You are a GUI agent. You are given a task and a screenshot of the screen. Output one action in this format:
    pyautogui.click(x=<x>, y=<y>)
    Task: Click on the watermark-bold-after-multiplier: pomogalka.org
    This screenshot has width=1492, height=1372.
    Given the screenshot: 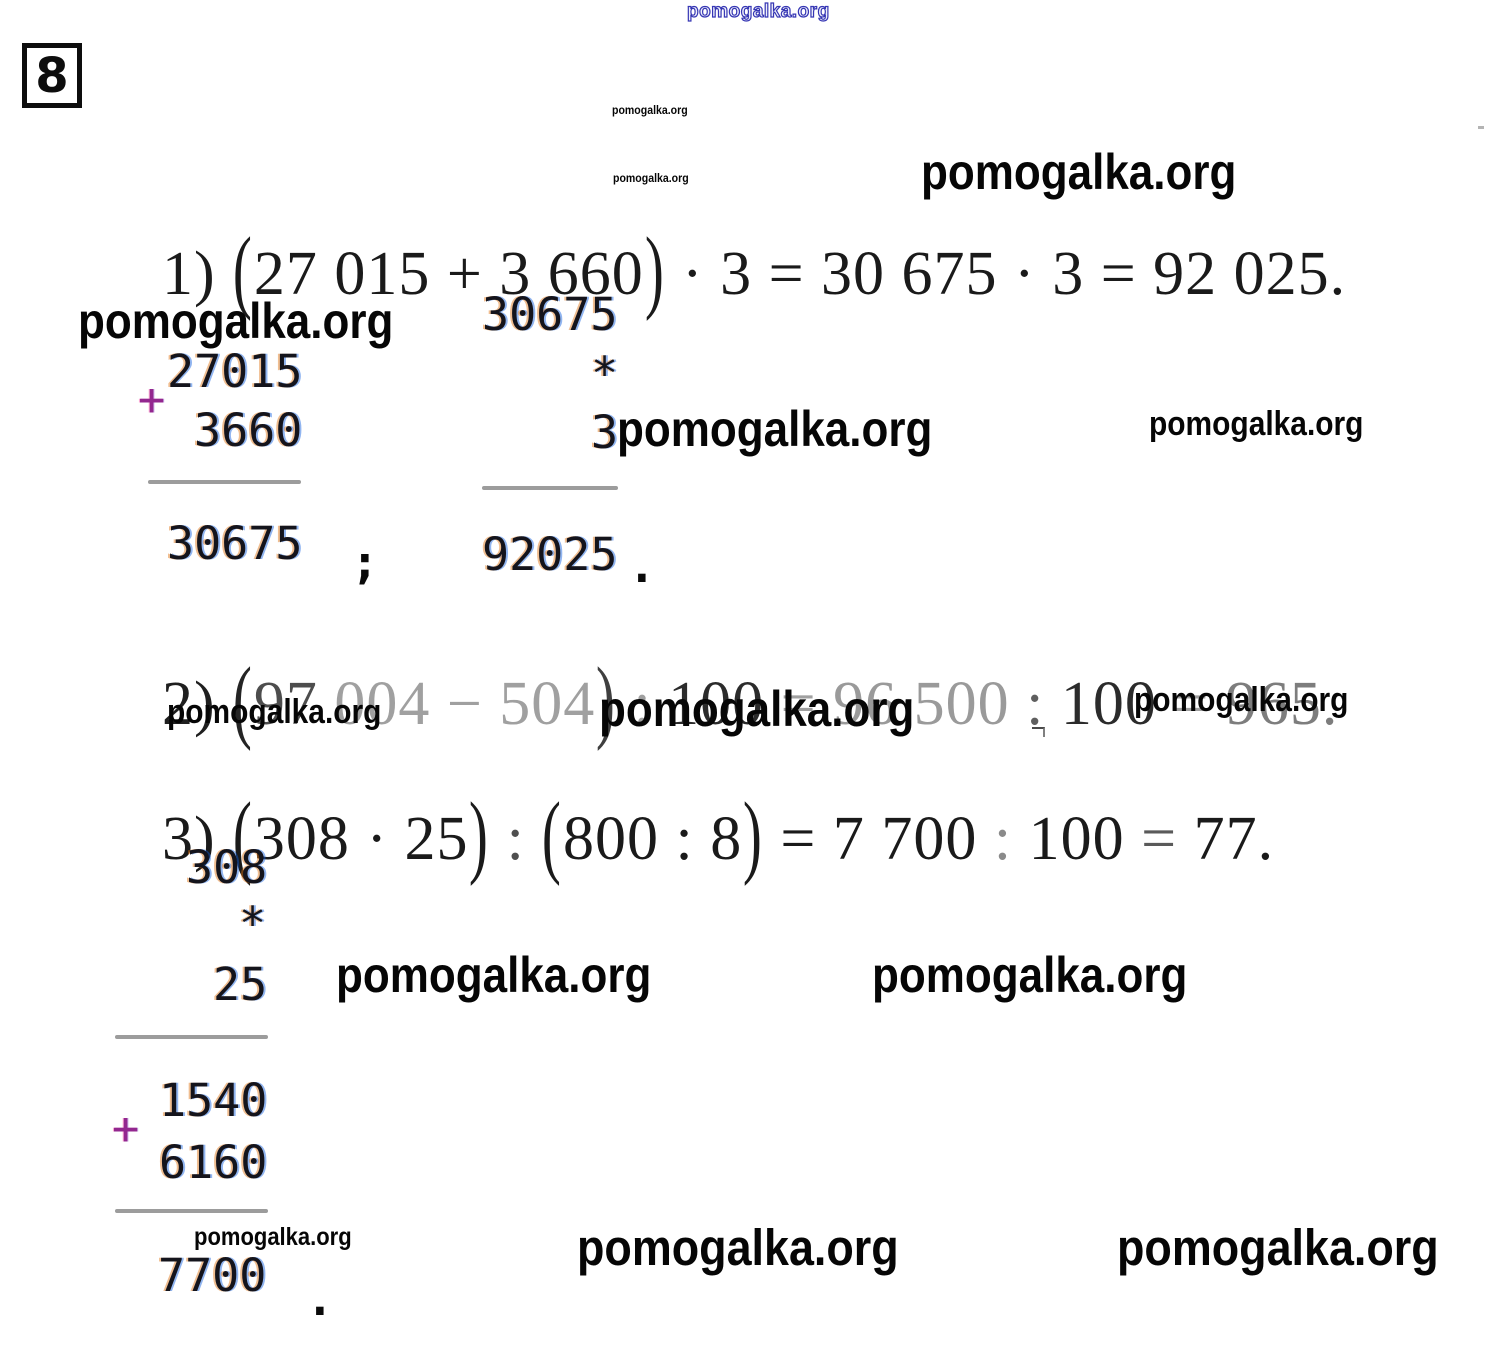 What is the action you would take?
    pyautogui.click(x=775, y=429)
    